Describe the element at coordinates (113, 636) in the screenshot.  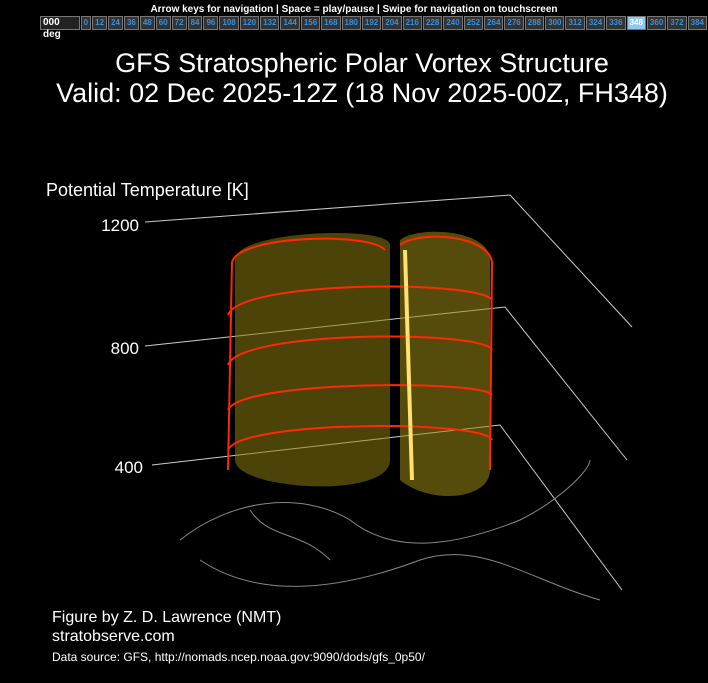
I see `site: stratobserve.com` at that location.